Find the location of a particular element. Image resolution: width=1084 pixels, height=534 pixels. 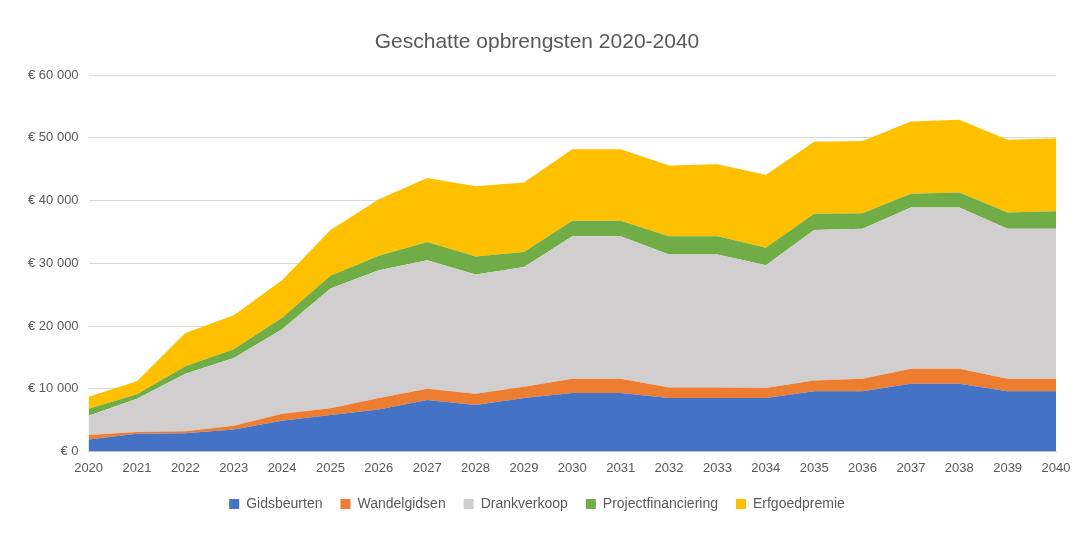

y-tick-label: € 20 000 is located at coordinates (53, 325).